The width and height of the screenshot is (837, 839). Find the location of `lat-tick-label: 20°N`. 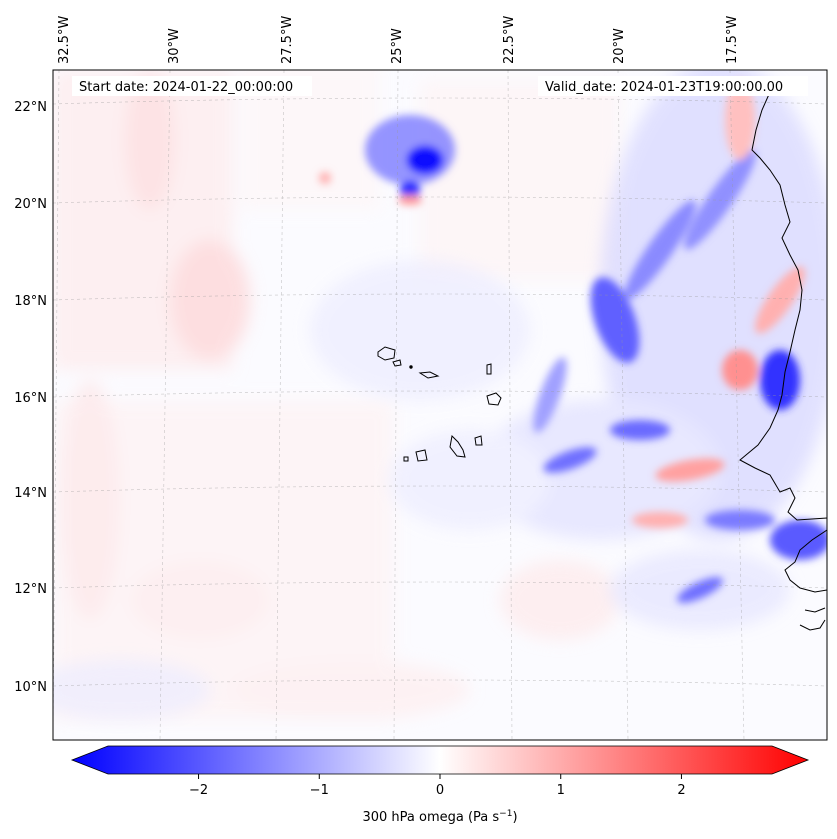

lat-tick-label: 20°N is located at coordinates (30, 204).